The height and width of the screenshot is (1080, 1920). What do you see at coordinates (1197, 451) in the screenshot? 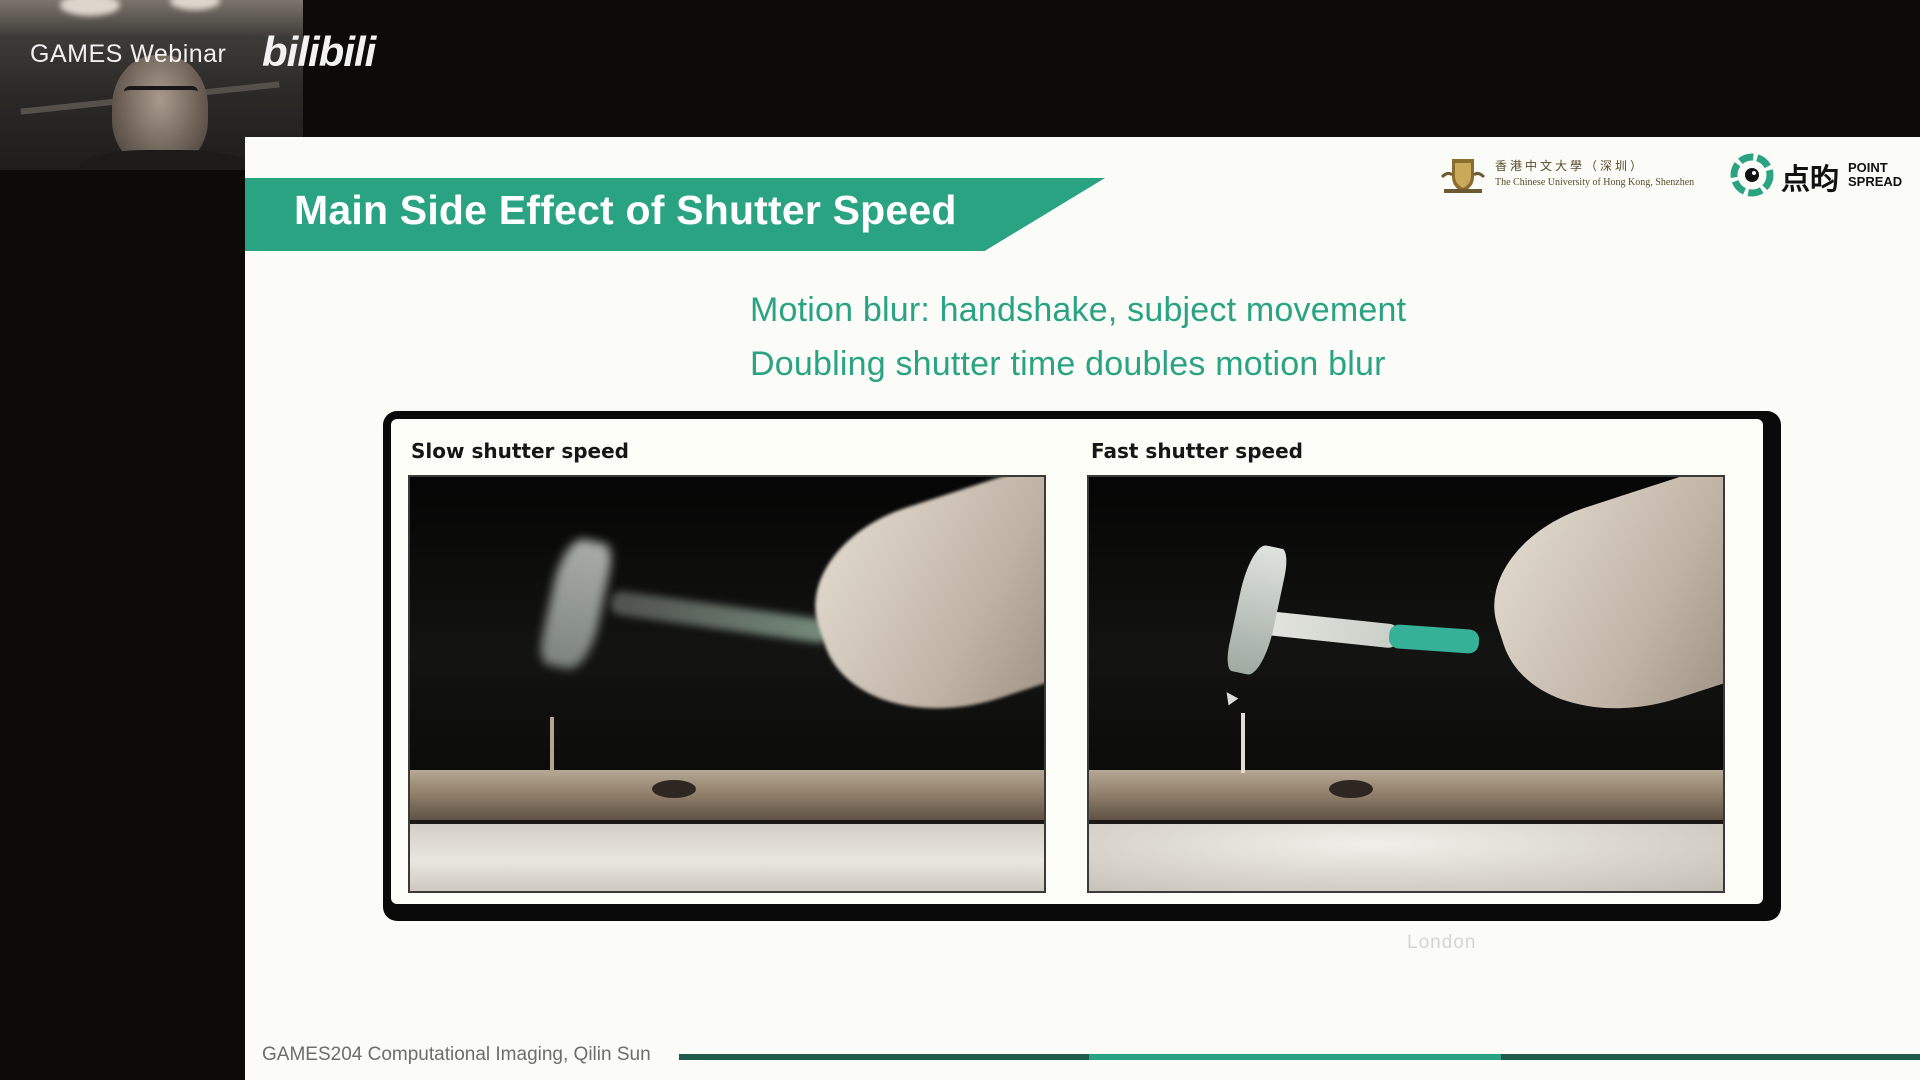
I see `panel-label-fast: Fast shutter speed` at bounding box center [1197, 451].